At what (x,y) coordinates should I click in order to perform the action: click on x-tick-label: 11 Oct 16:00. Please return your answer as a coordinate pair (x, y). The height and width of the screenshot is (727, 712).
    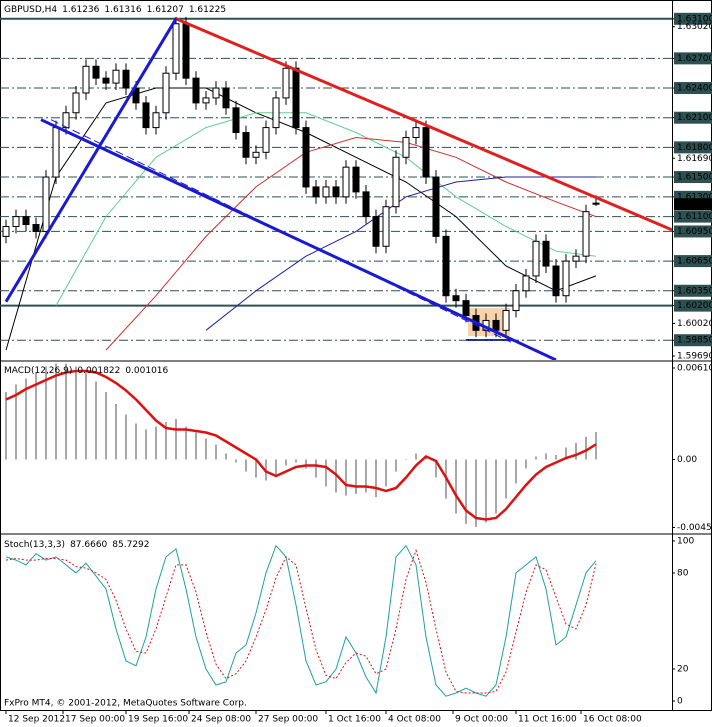
    Looking at the image, I should click on (547, 720).